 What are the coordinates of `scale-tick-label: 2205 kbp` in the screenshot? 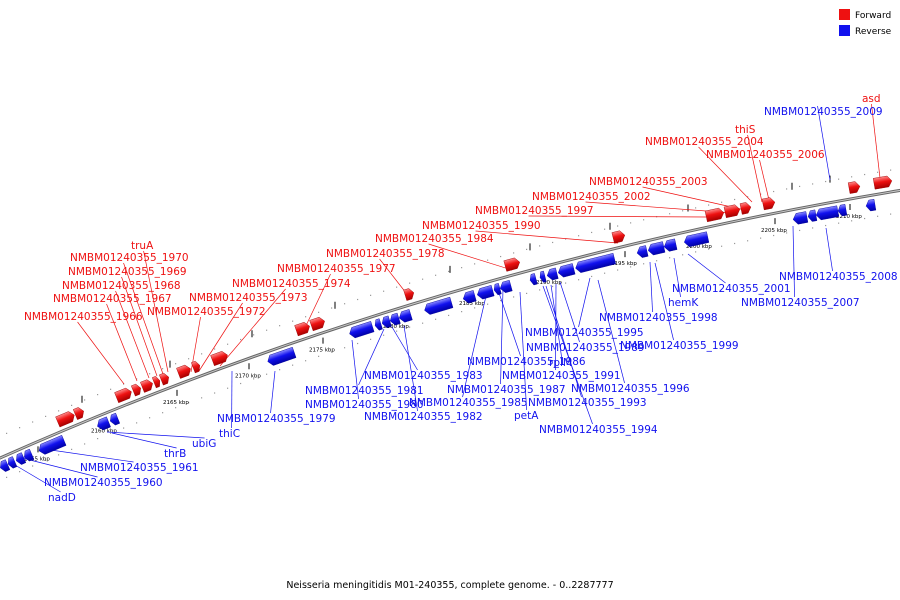 It's located at (774, 231).